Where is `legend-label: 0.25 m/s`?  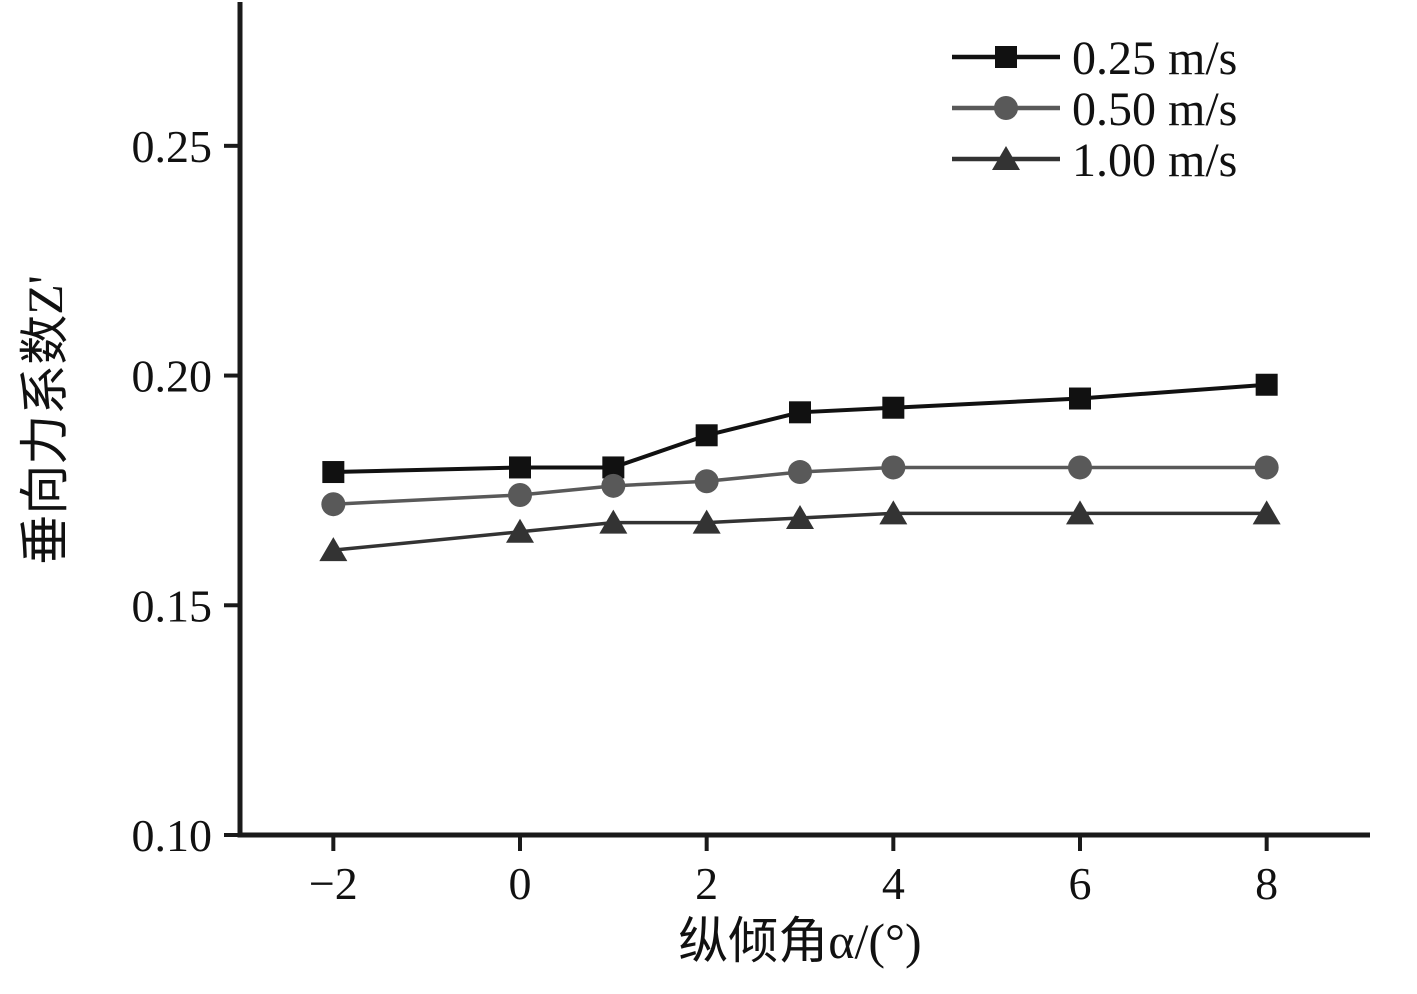
legend-label: 0.25 m/s is located at coordinates (1154, 58).